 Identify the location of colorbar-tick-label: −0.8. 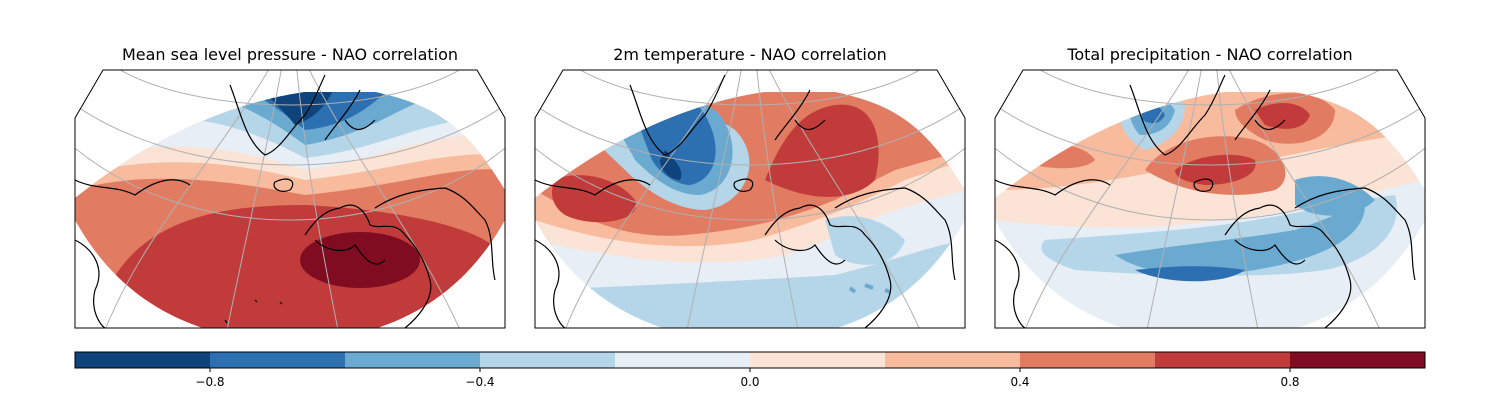
(210, 382).